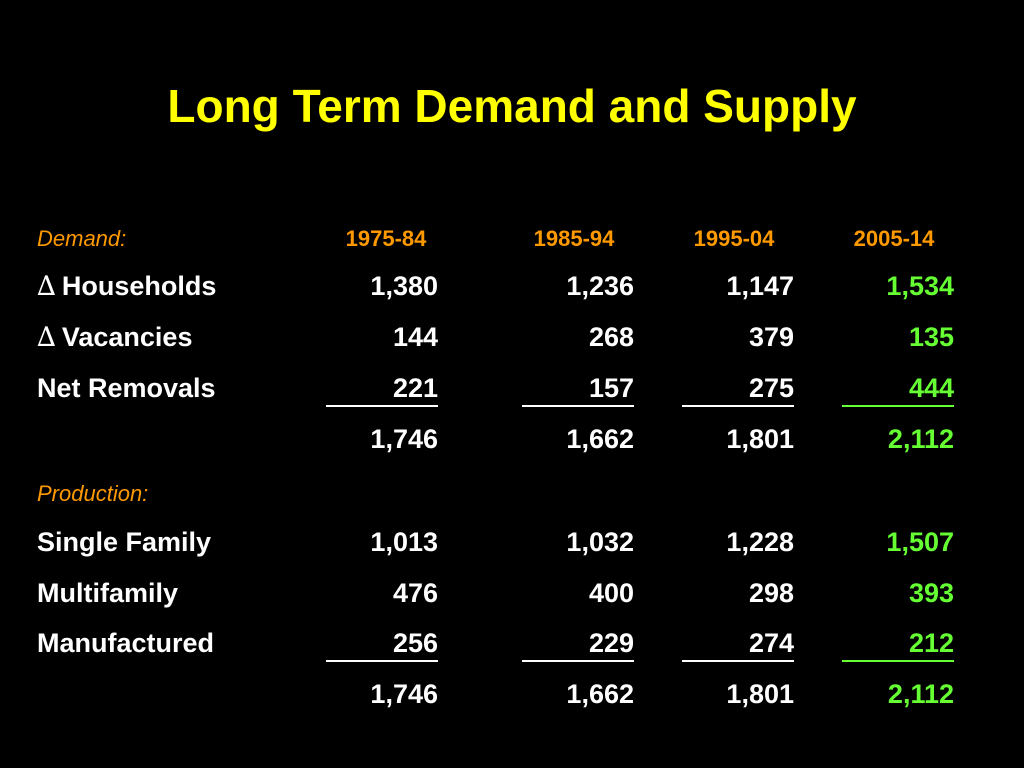  Describe the element at coordinates (771, 337) in the screenshot. I see `value-cell: 379` at that location.